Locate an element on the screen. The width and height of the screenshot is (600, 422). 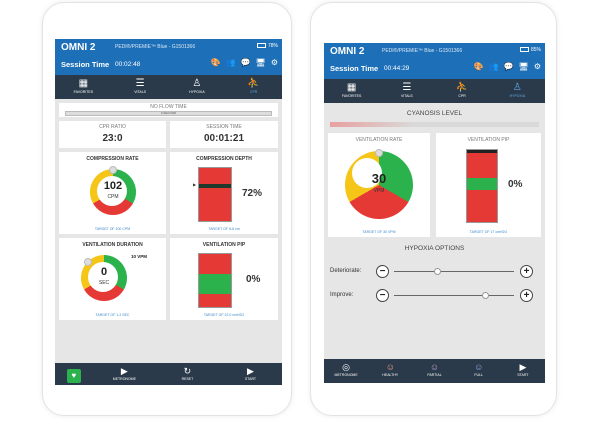
left-tabbar: ▦ FAVORITES ☰ VITALS ♙ HYPOXIA ⛹ CPR is located at coordinates (168, 87).